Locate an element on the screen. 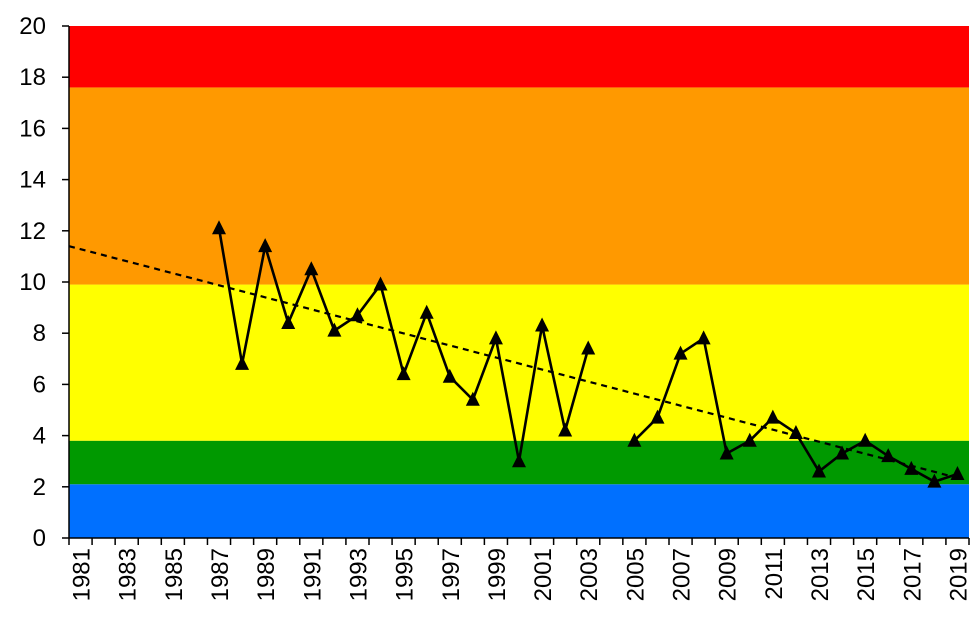  y-tick-label: 20 is located at coordinates (32, 26).